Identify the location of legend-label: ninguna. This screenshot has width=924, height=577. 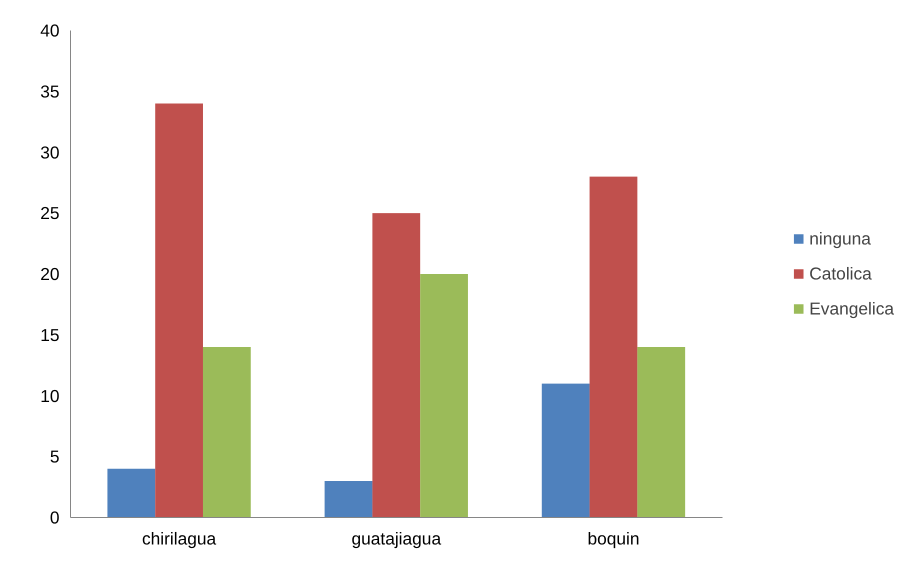
(840, 238).